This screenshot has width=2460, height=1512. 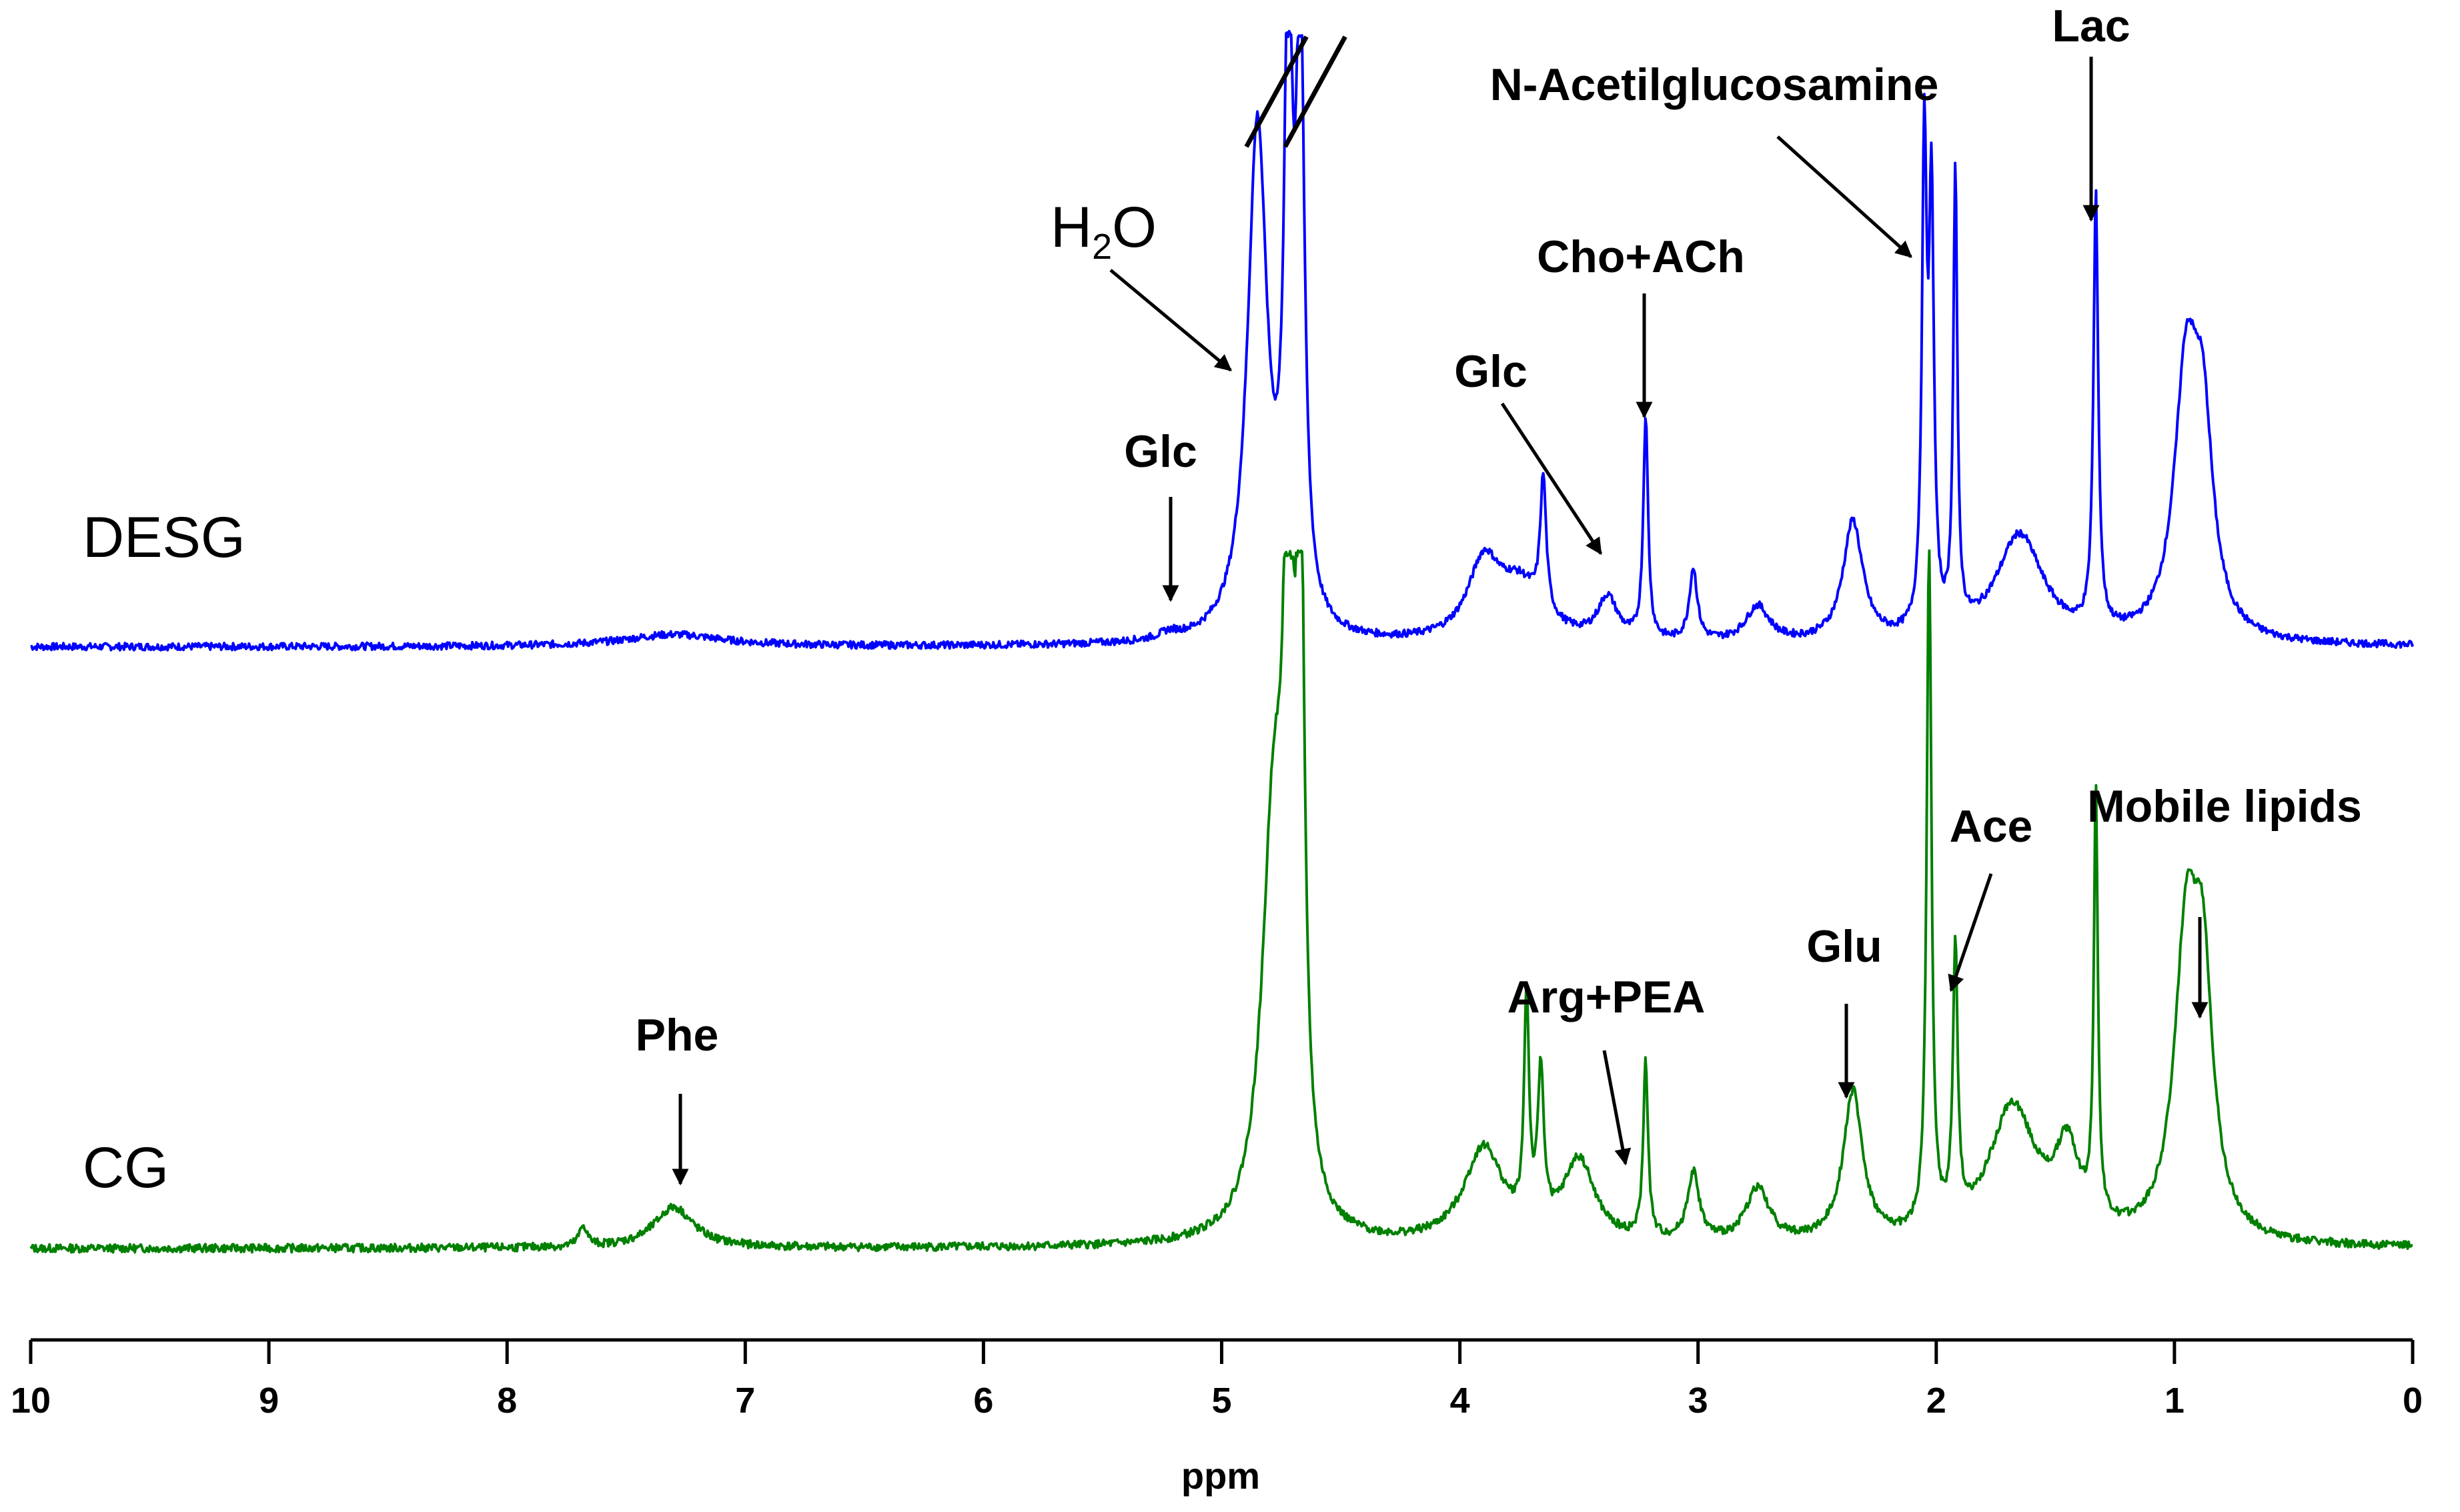 What do you see at coordinates (31, 1401) in the screenshot?
I see `x-tick-label: 10` at bounding box center [31, 1401].